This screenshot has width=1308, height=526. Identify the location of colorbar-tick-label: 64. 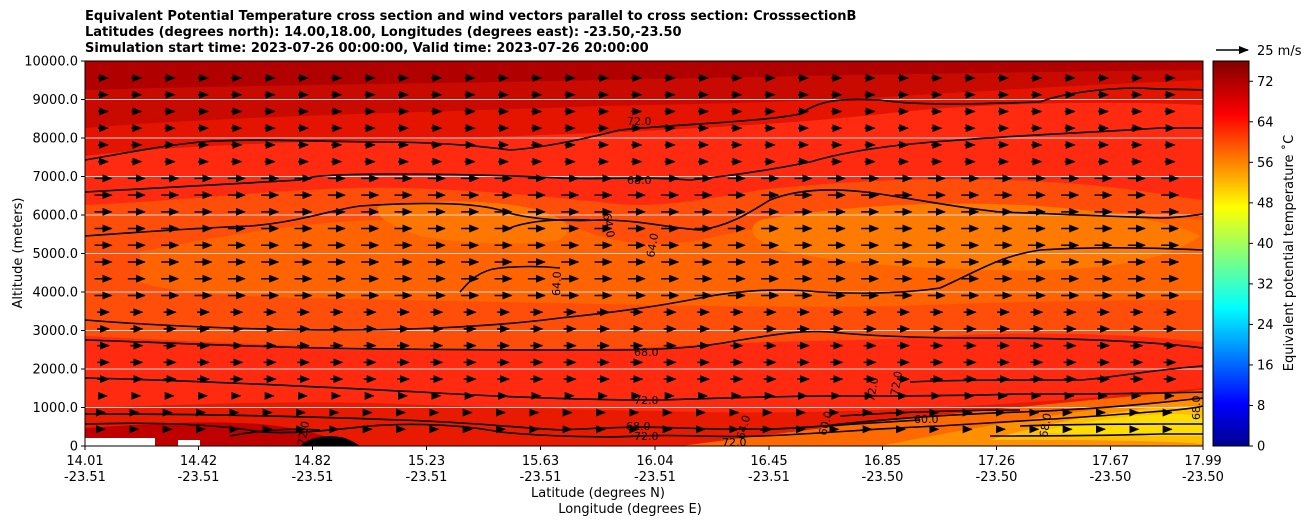
(1265, 122).